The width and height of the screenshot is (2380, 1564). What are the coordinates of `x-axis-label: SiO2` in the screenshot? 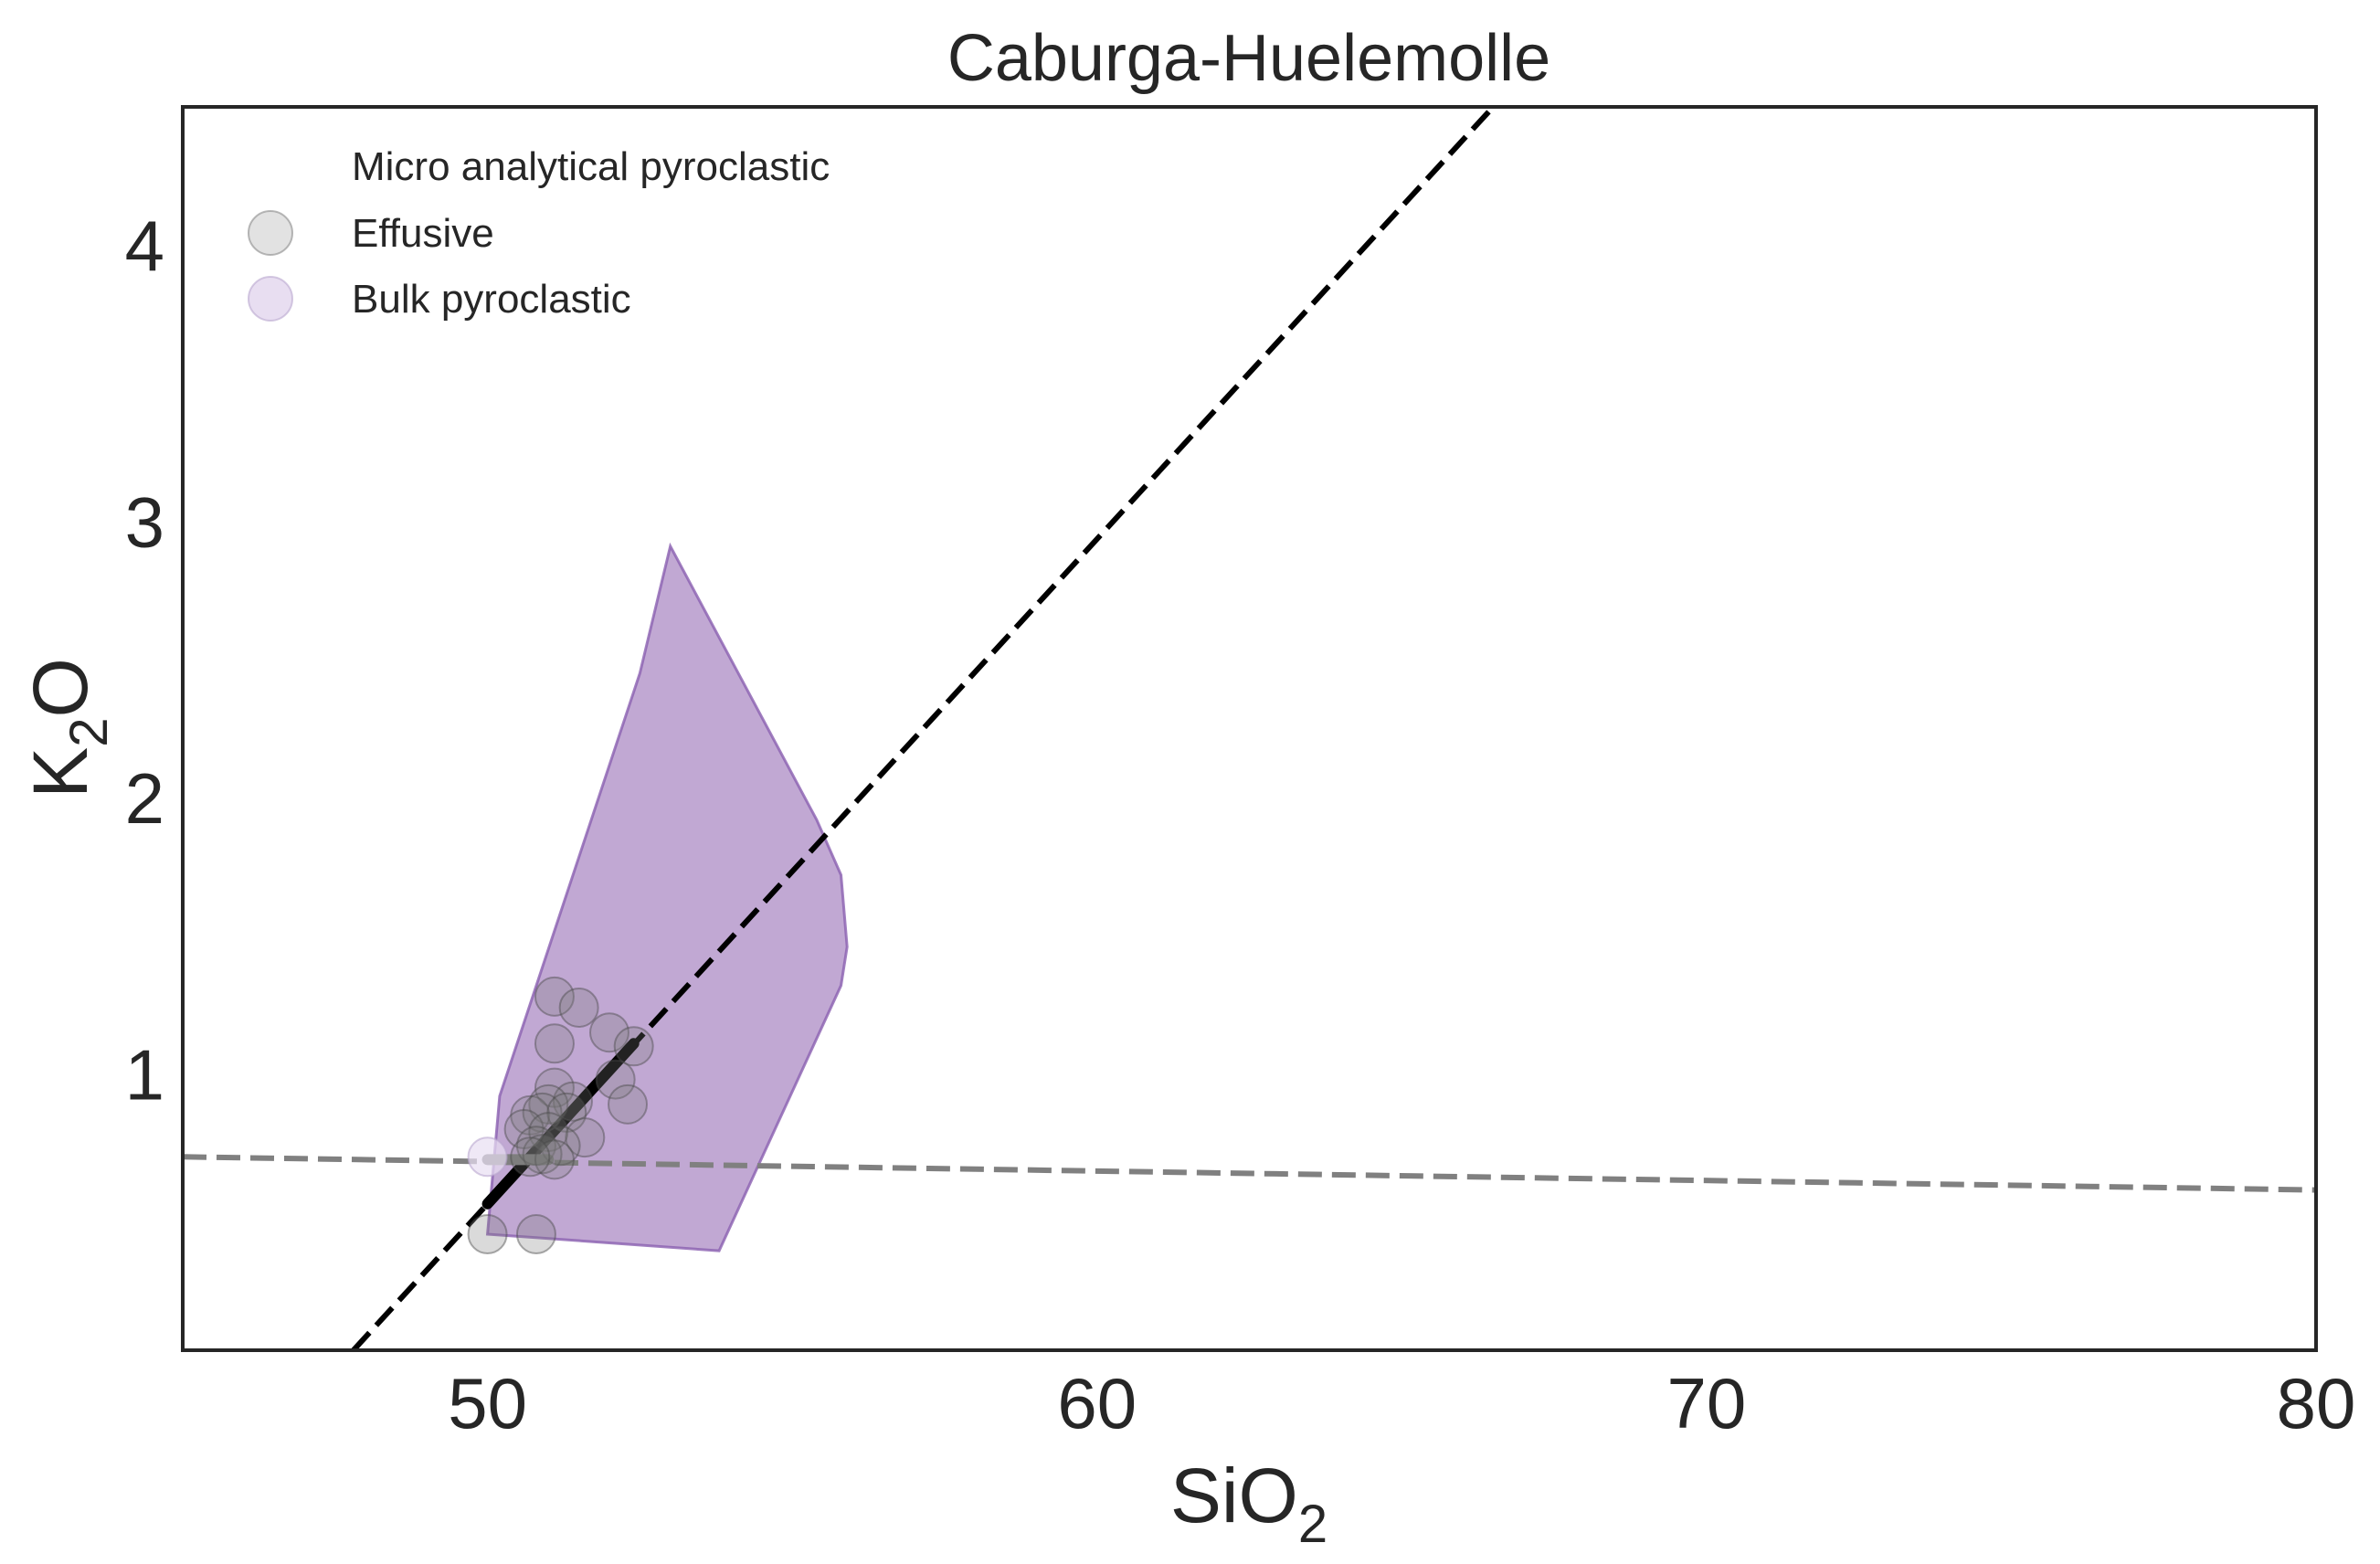 It's located at (1249, 1503).